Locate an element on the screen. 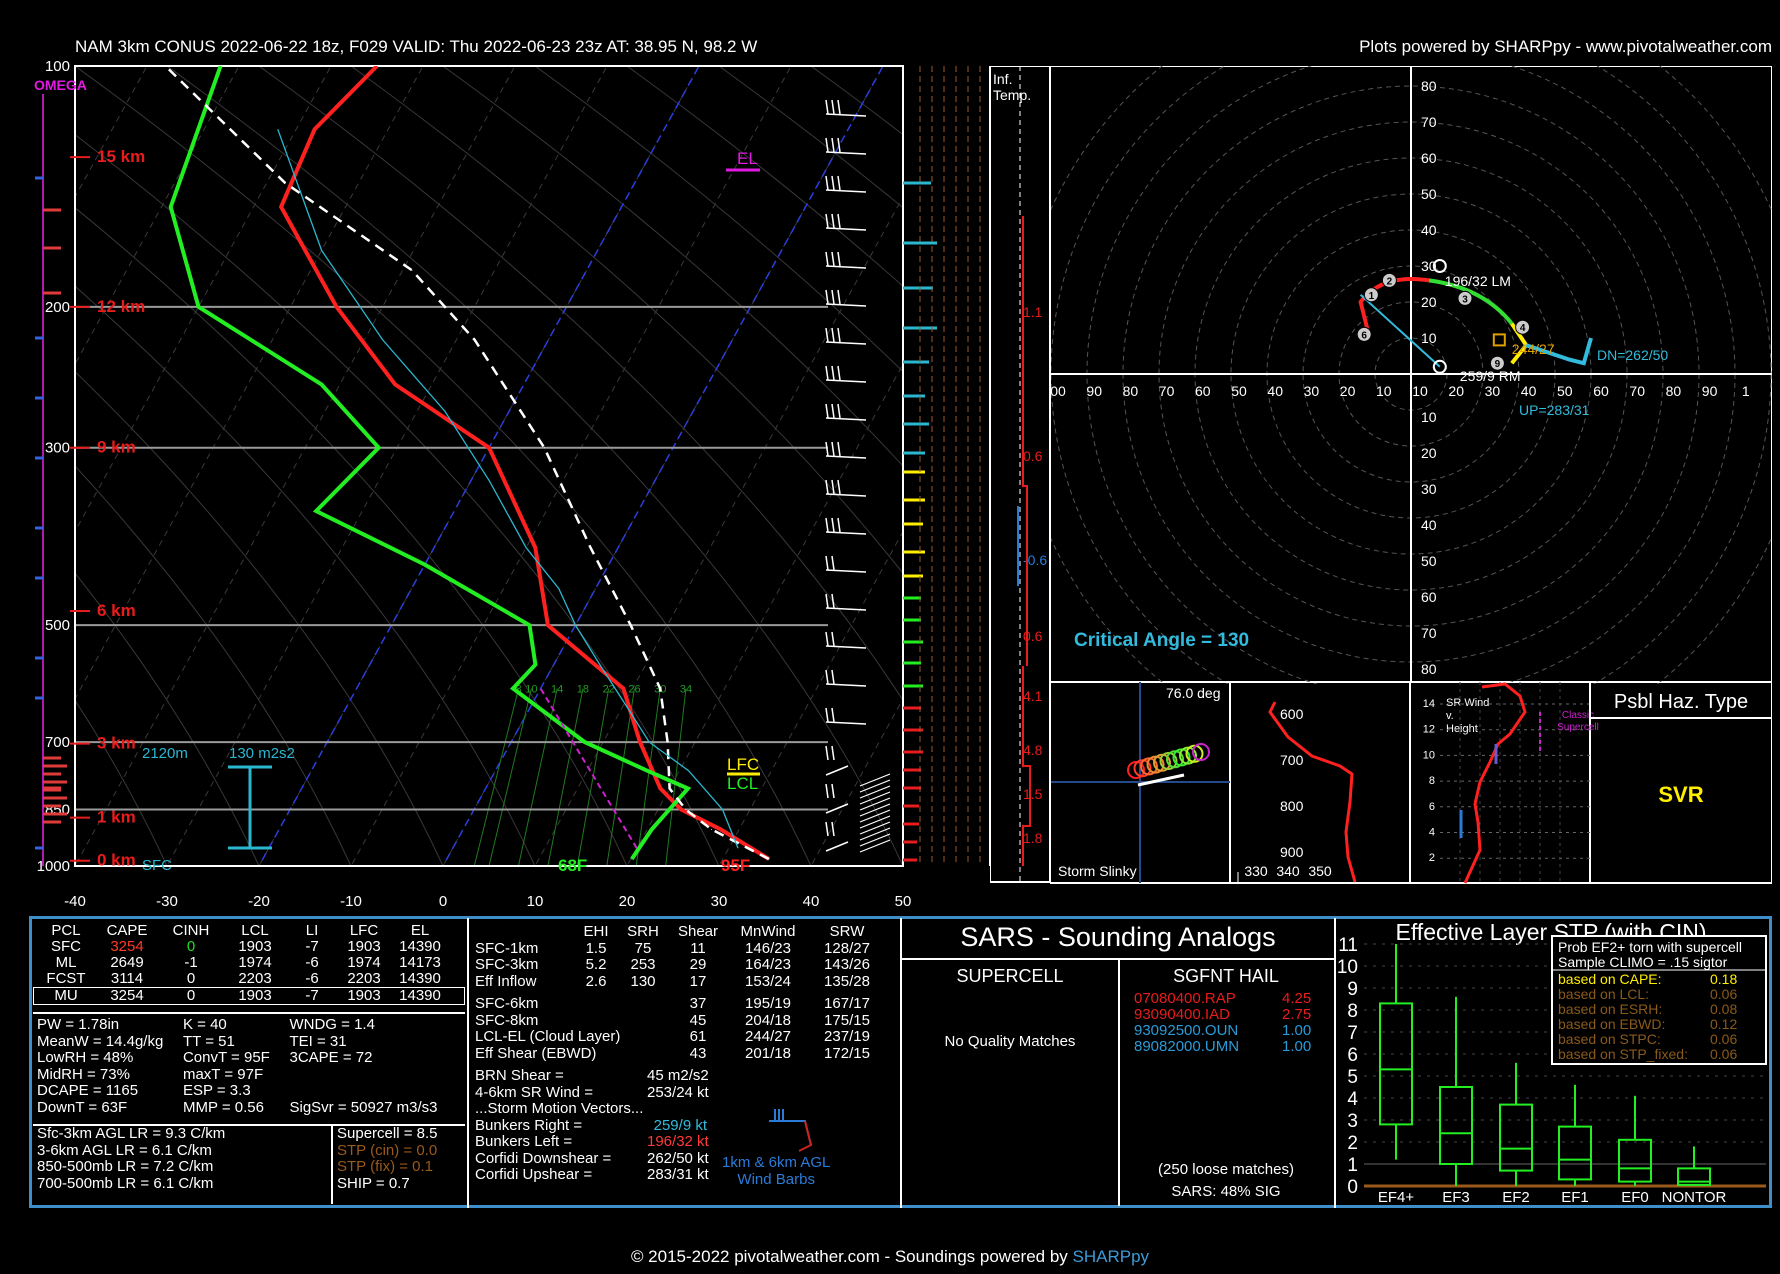  index-value: DCAPE = 1165 is located at coordinates (88, 1090).